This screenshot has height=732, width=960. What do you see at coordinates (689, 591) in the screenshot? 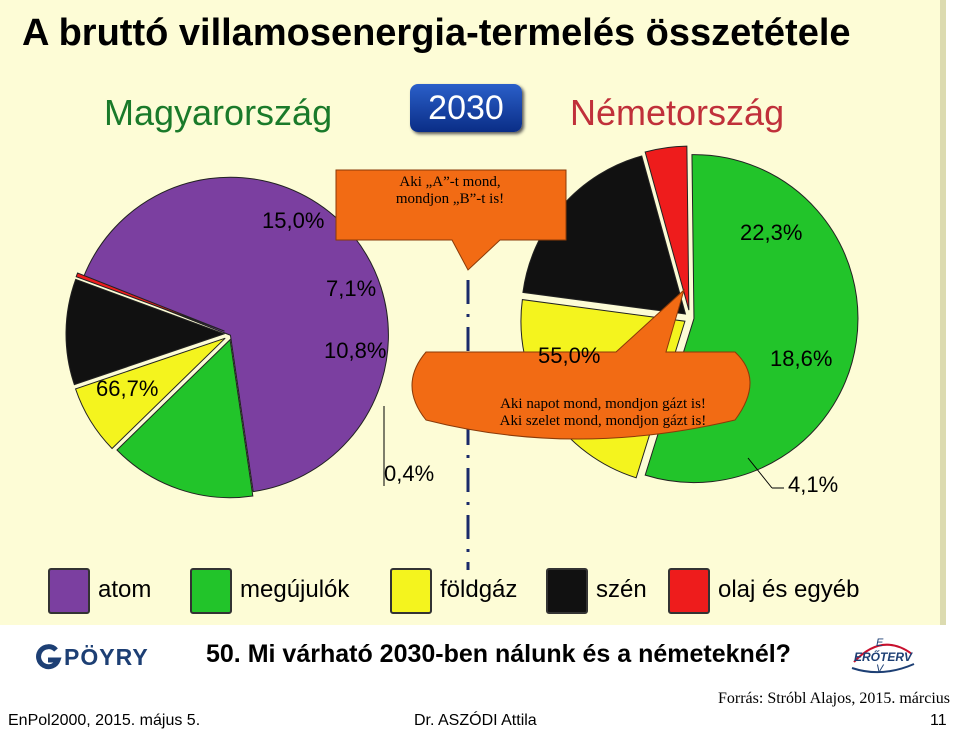
I see `legend-swatch-olaj` at bounding box center [689, 591].